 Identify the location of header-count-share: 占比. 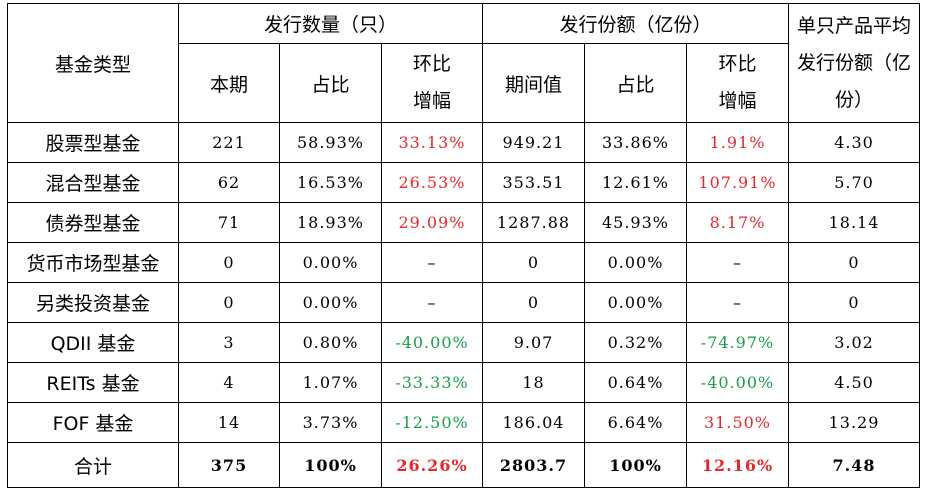
(330, 83).